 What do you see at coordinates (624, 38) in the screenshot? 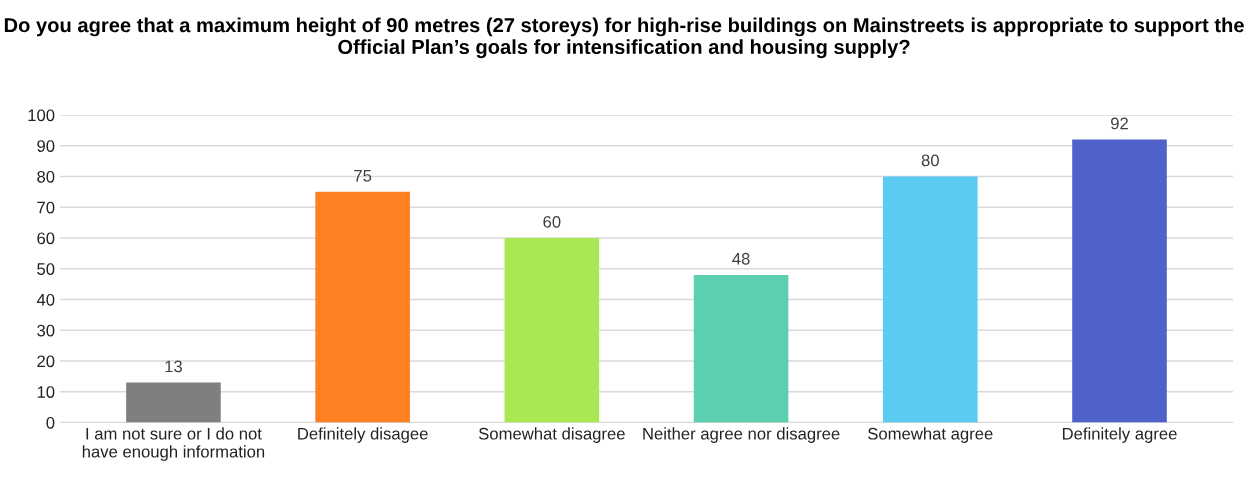
I see `chart-title: Do you agree that a maximum height of 90 metres (27 storeys) for high-rise buildings on Mainstreets is appropriate to support the Official Plan’s goals for intensification and housing supply?` at bounding box center [624, 38].